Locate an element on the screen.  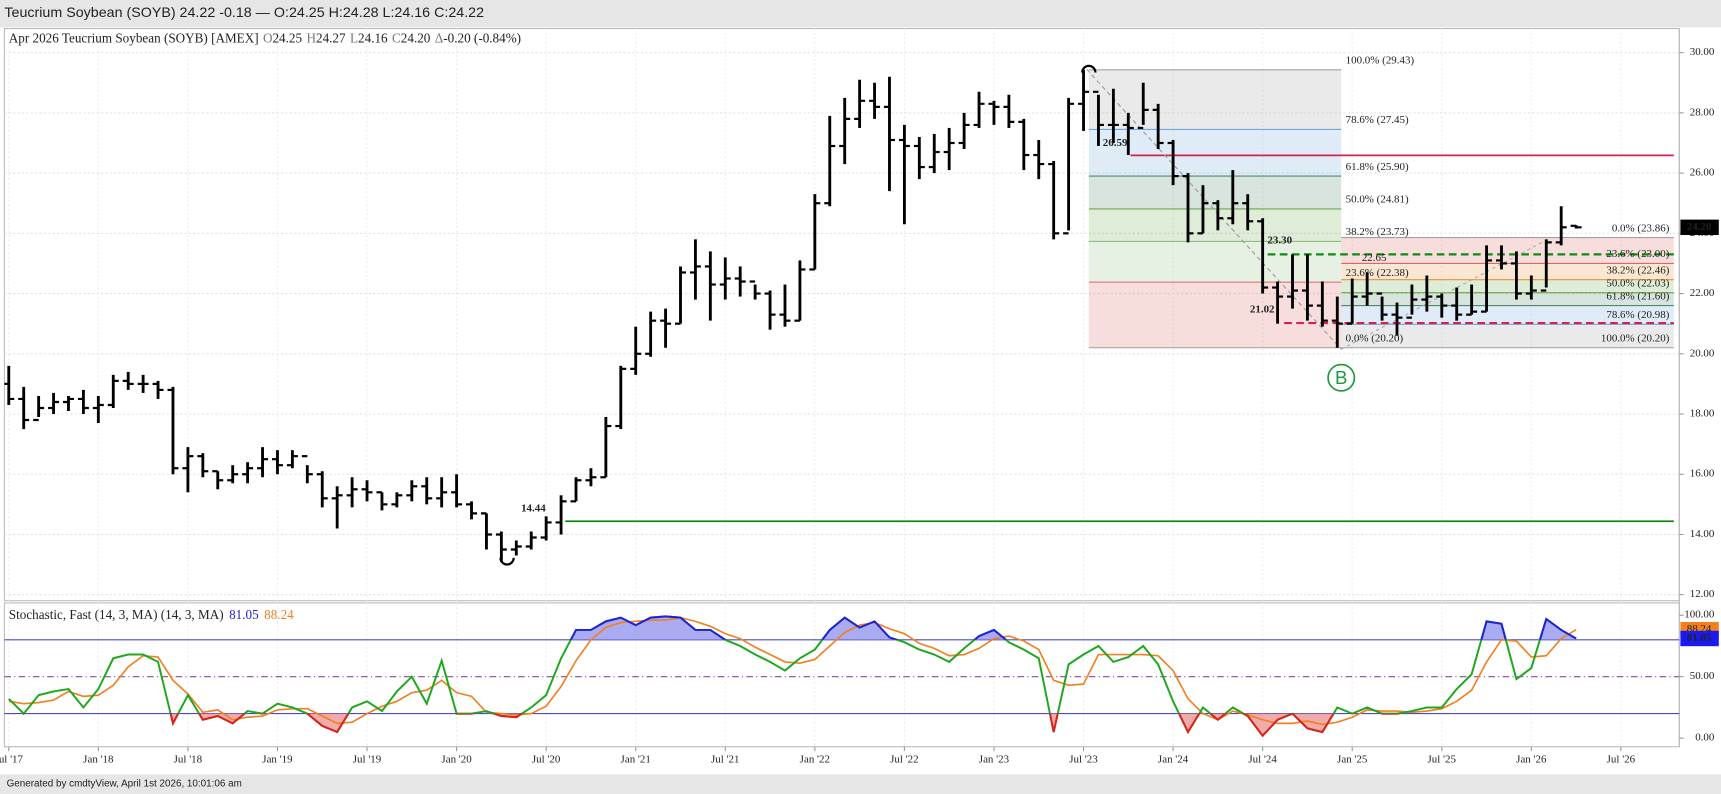
fib-label: 61.8% (25.90) is located at coordinates (1377, 167).